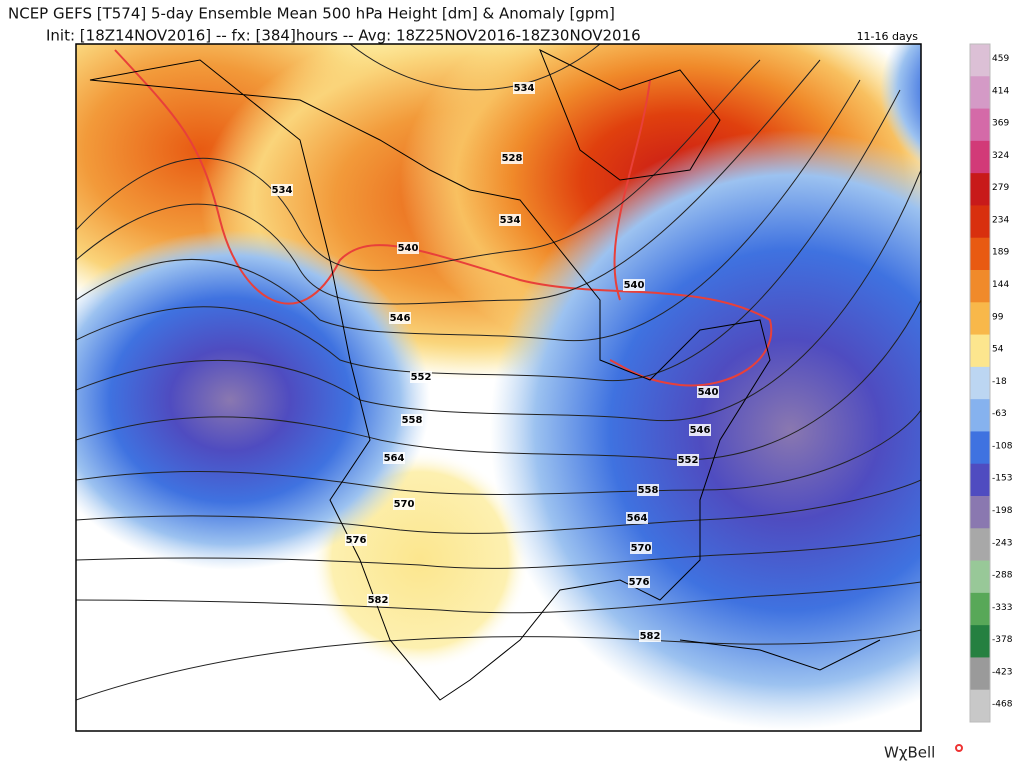  I want to click on colorbar-label: -63, so click(999, 414).